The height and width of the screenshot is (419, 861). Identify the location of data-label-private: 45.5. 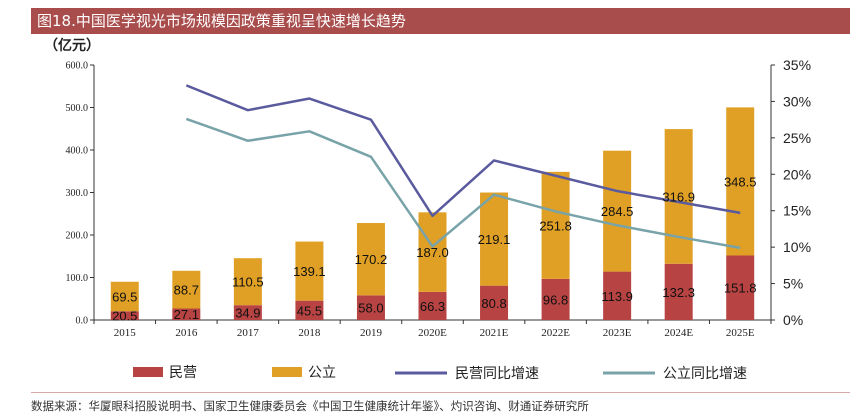
(309, 310).